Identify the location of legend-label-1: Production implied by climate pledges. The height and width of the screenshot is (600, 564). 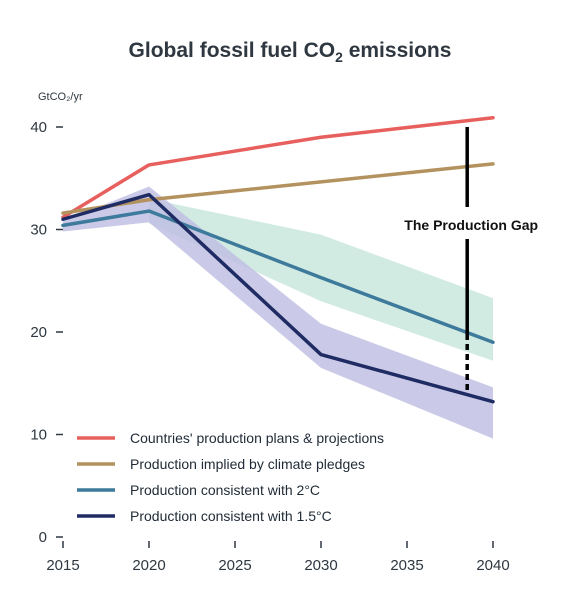
(247, 464).